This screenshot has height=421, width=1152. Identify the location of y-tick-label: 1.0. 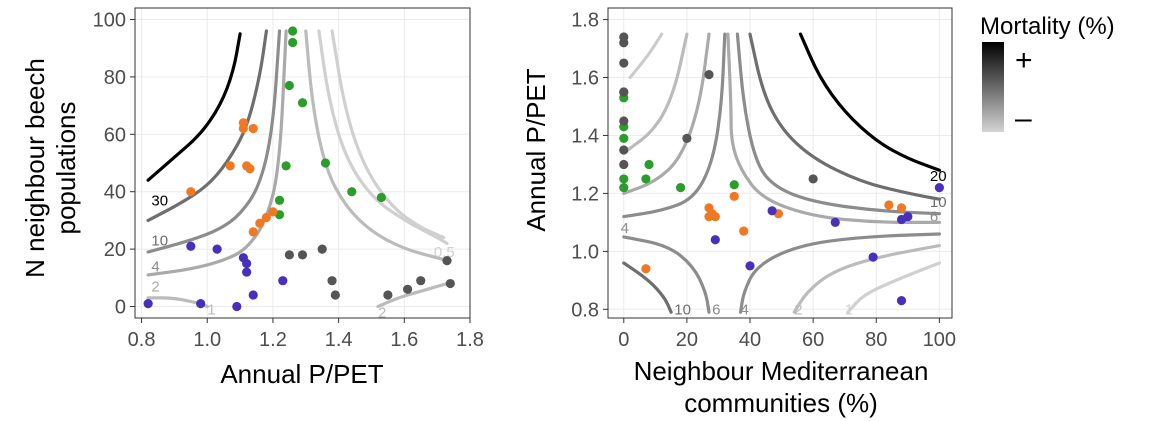
(585, 252).